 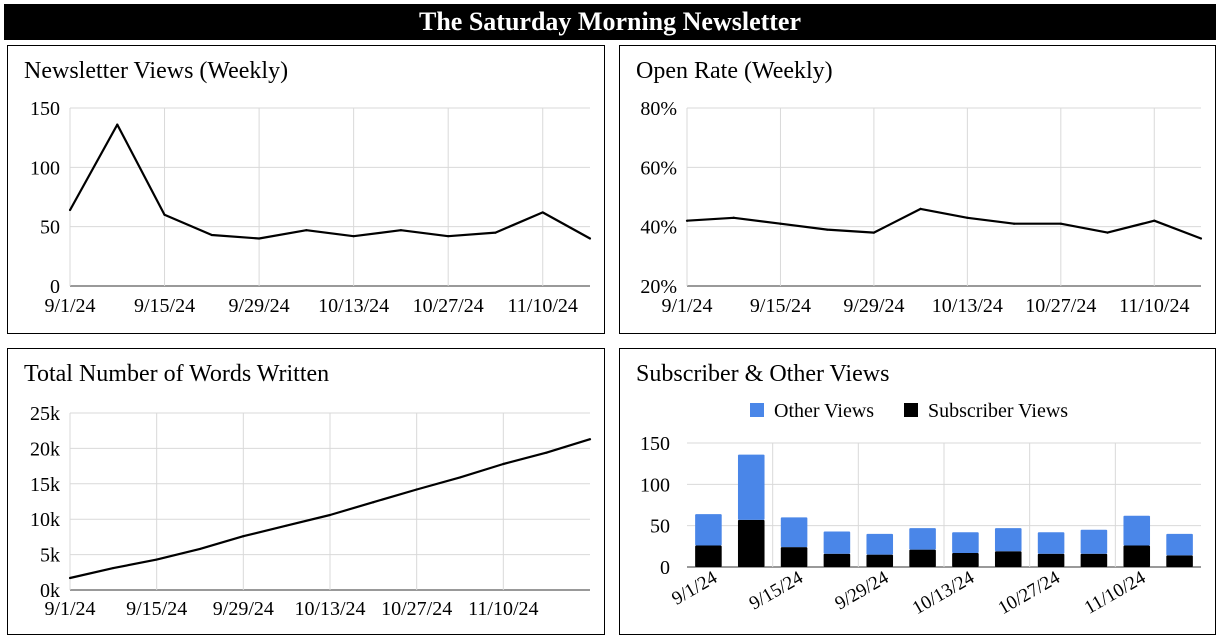 What do you see at coordinates (45, 449) in the screenshot?
I see `y-tick-label: 20k` at bounding box center [45, 449].